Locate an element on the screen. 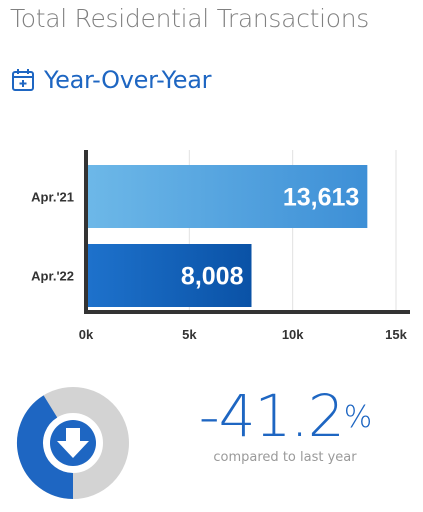 The height and width of the screenshot is (512, 423). x-tick-label: 0k is located at coordinates (86, 334).